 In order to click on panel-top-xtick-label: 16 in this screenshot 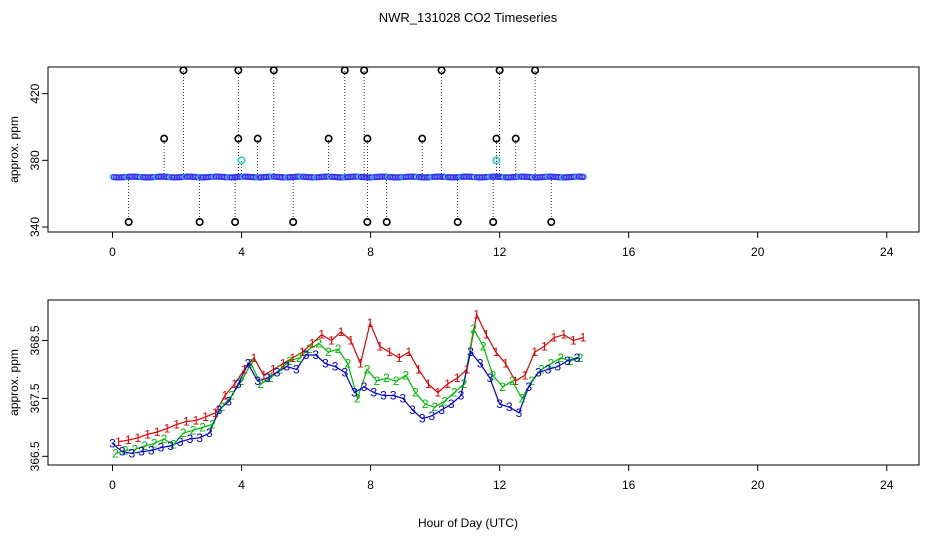, I will do `click(629, 252)`.